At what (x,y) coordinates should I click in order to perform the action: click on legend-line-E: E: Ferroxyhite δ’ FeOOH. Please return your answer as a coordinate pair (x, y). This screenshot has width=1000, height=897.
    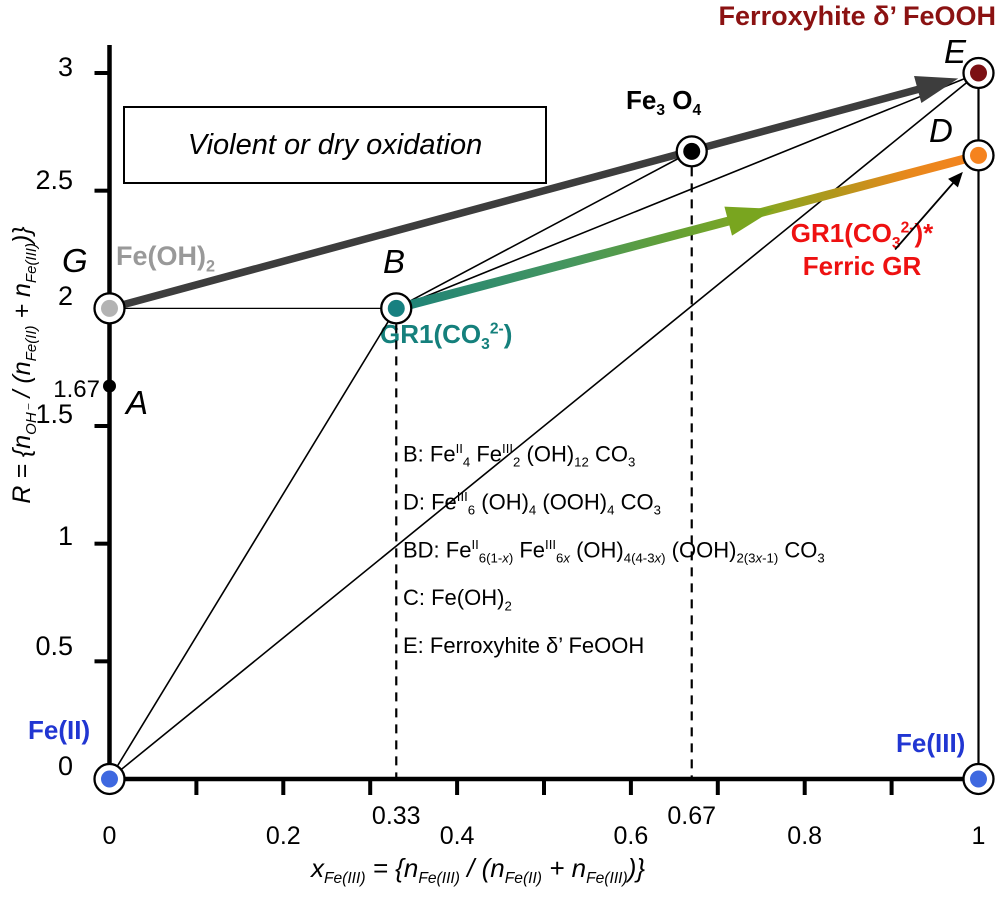
    Looking at the image, I should click on (524, 645).